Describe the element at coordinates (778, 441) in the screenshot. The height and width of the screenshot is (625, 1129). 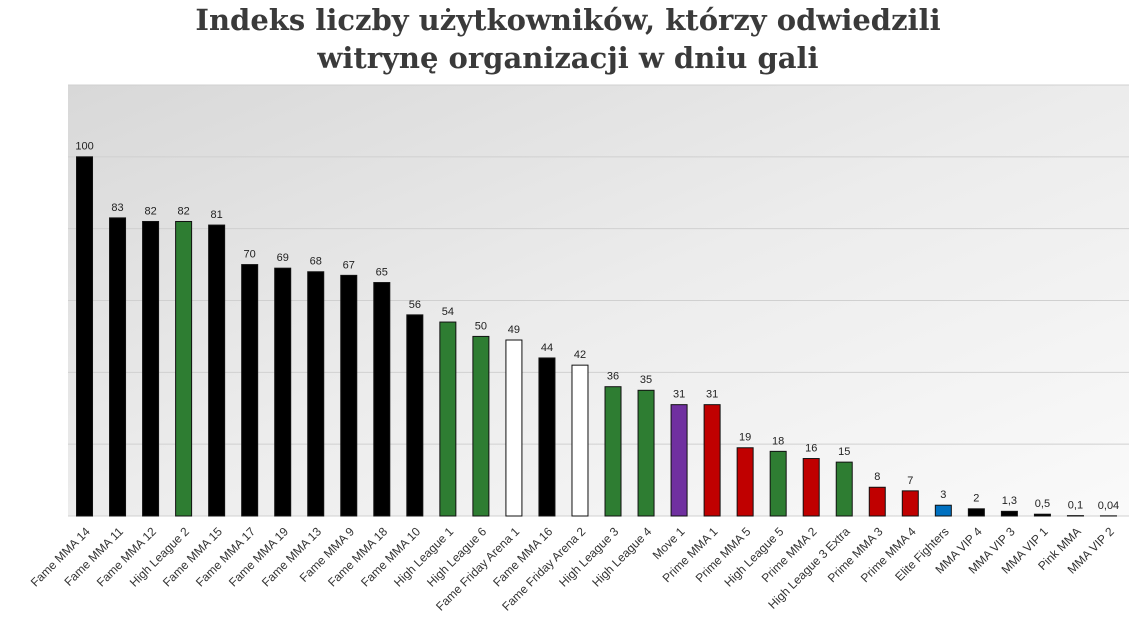
I see `value-label: 18` at that location.